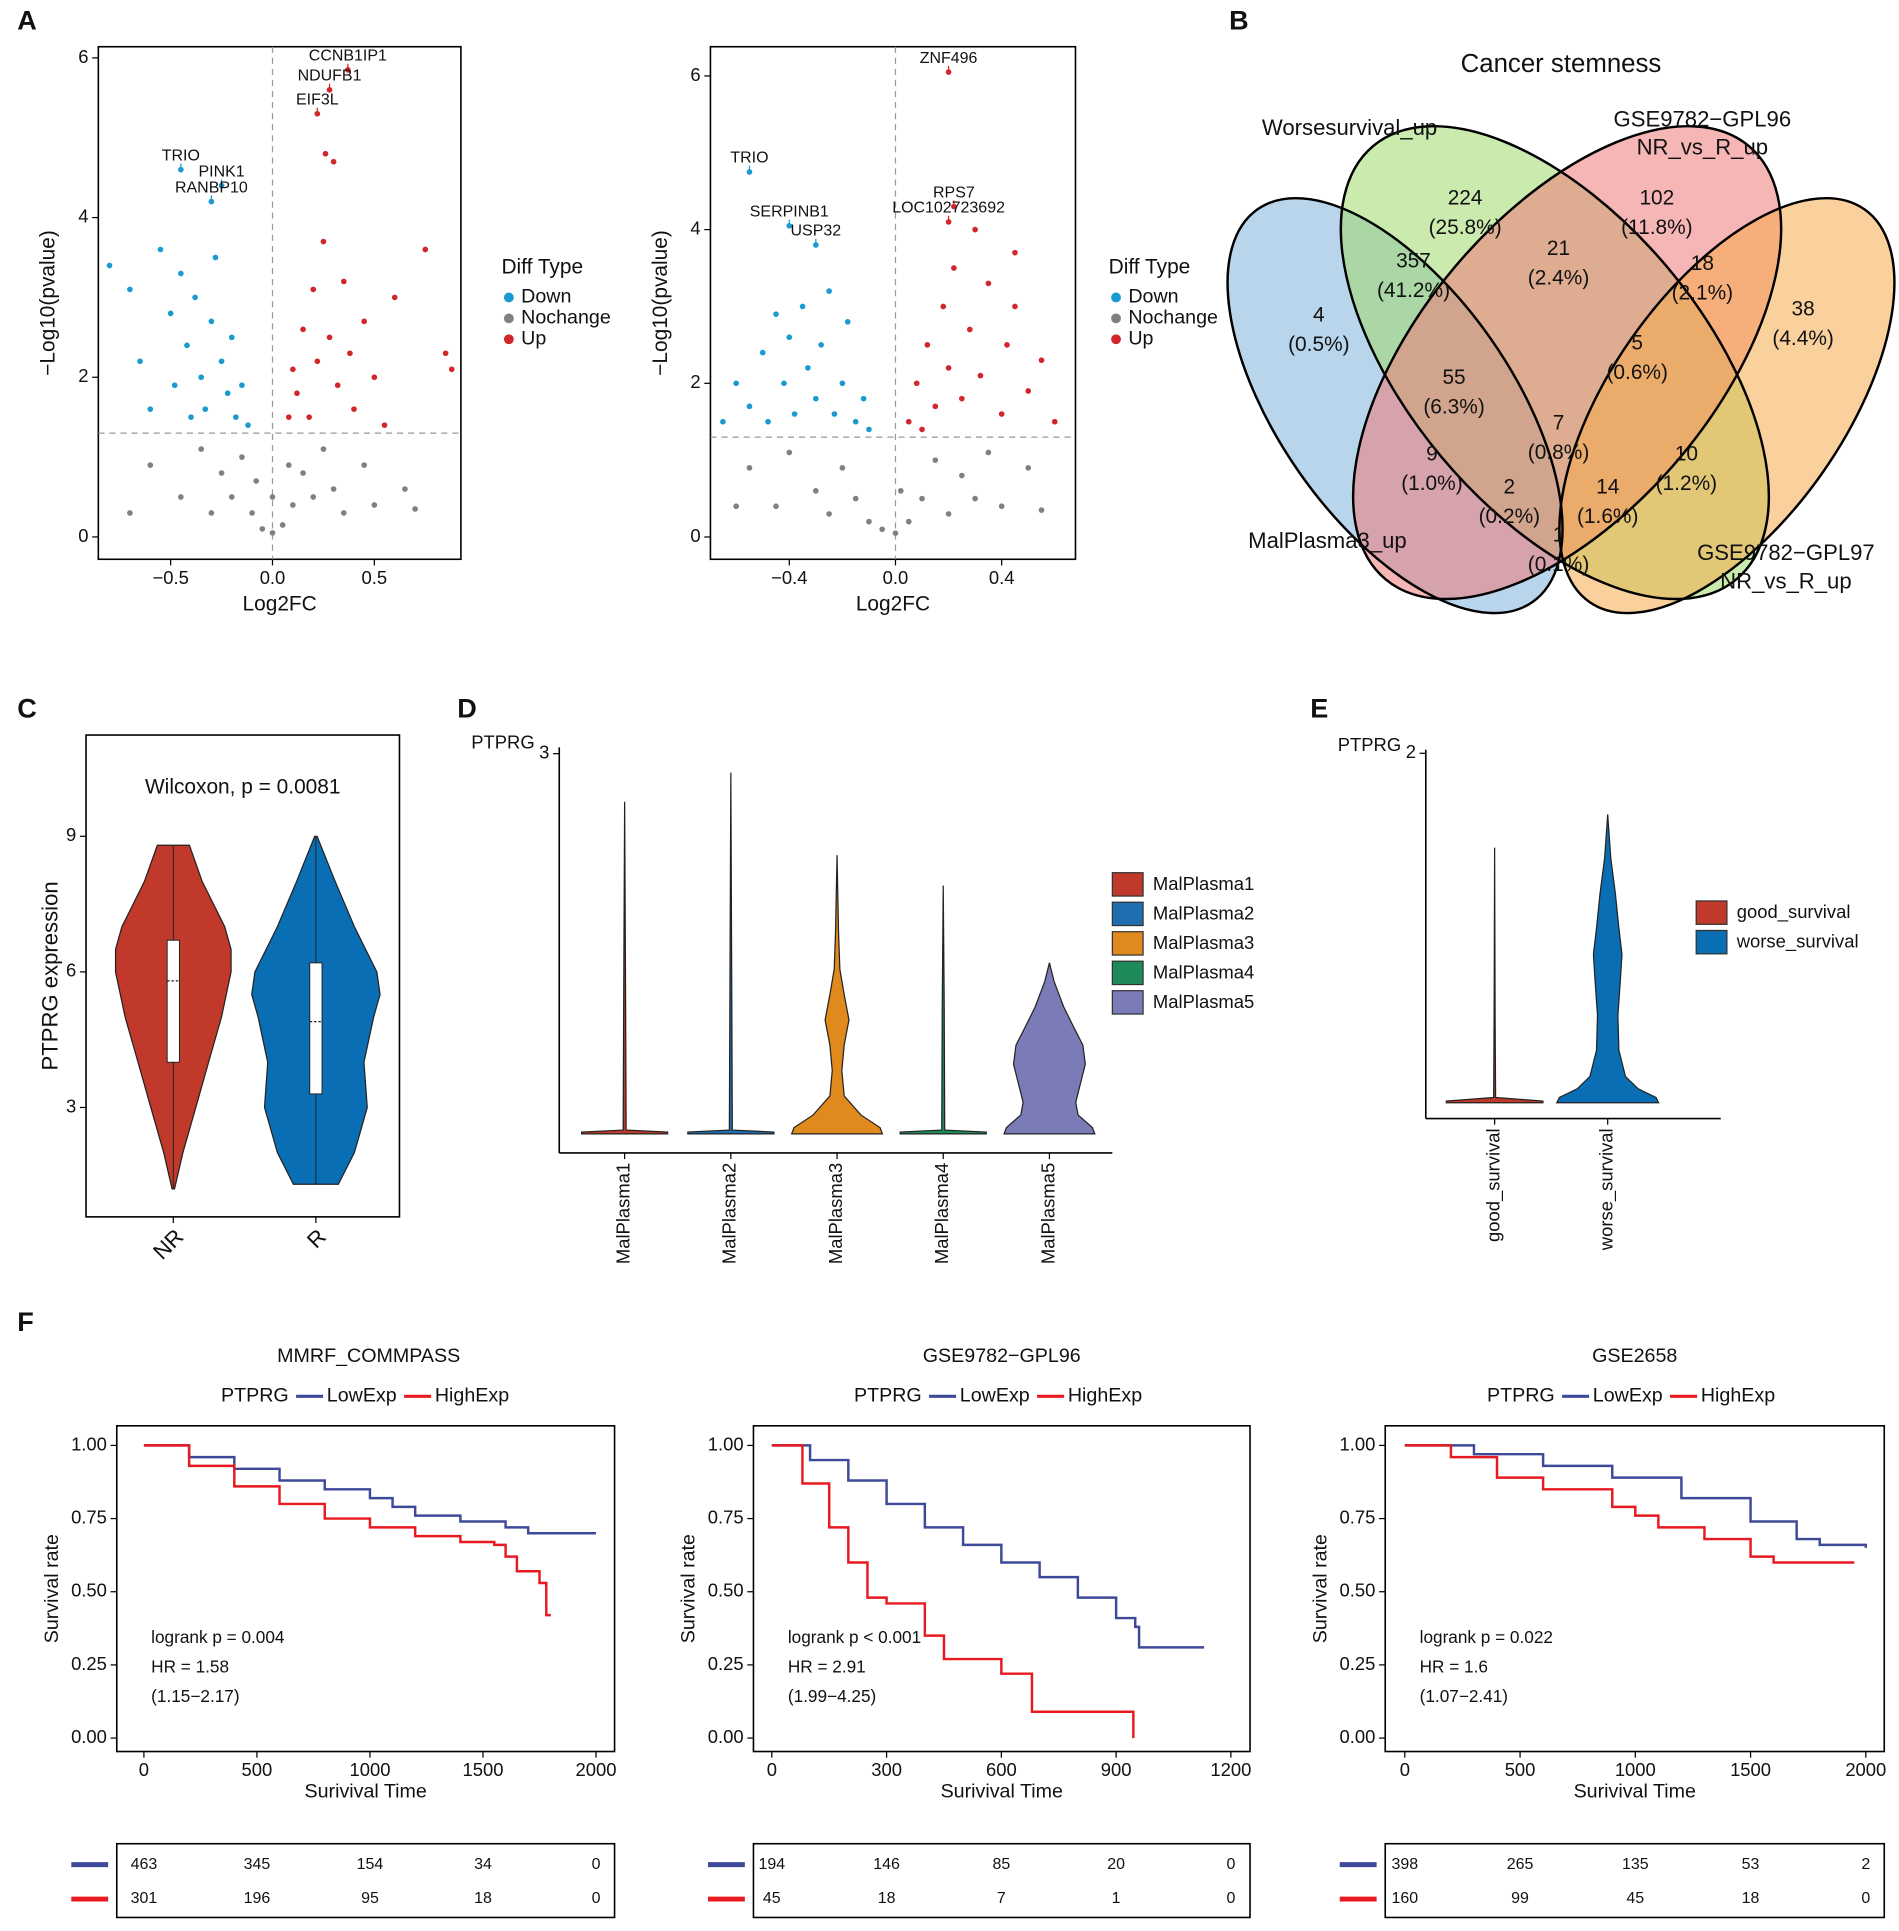 This screenshot has width=1899, height=1931. What do you see at coordinates (596, 1769) in the screenshot?
I see `x-tick-label: 2000` at bounding box center [596, 1769].